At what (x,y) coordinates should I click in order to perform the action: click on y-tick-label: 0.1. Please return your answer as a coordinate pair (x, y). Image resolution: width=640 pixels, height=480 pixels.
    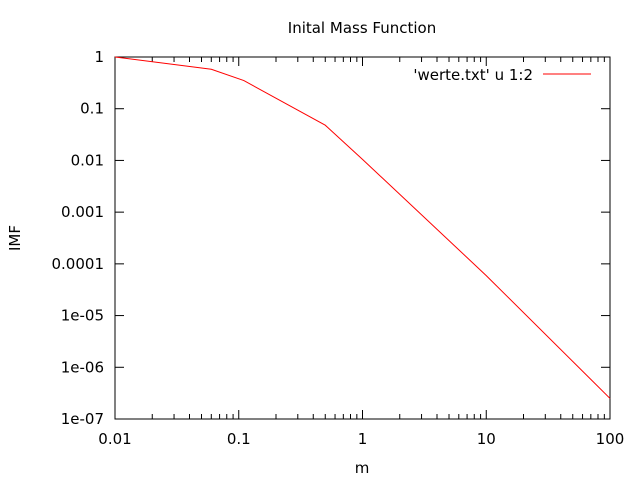
    Looking at the image, I should click on (92, 109).